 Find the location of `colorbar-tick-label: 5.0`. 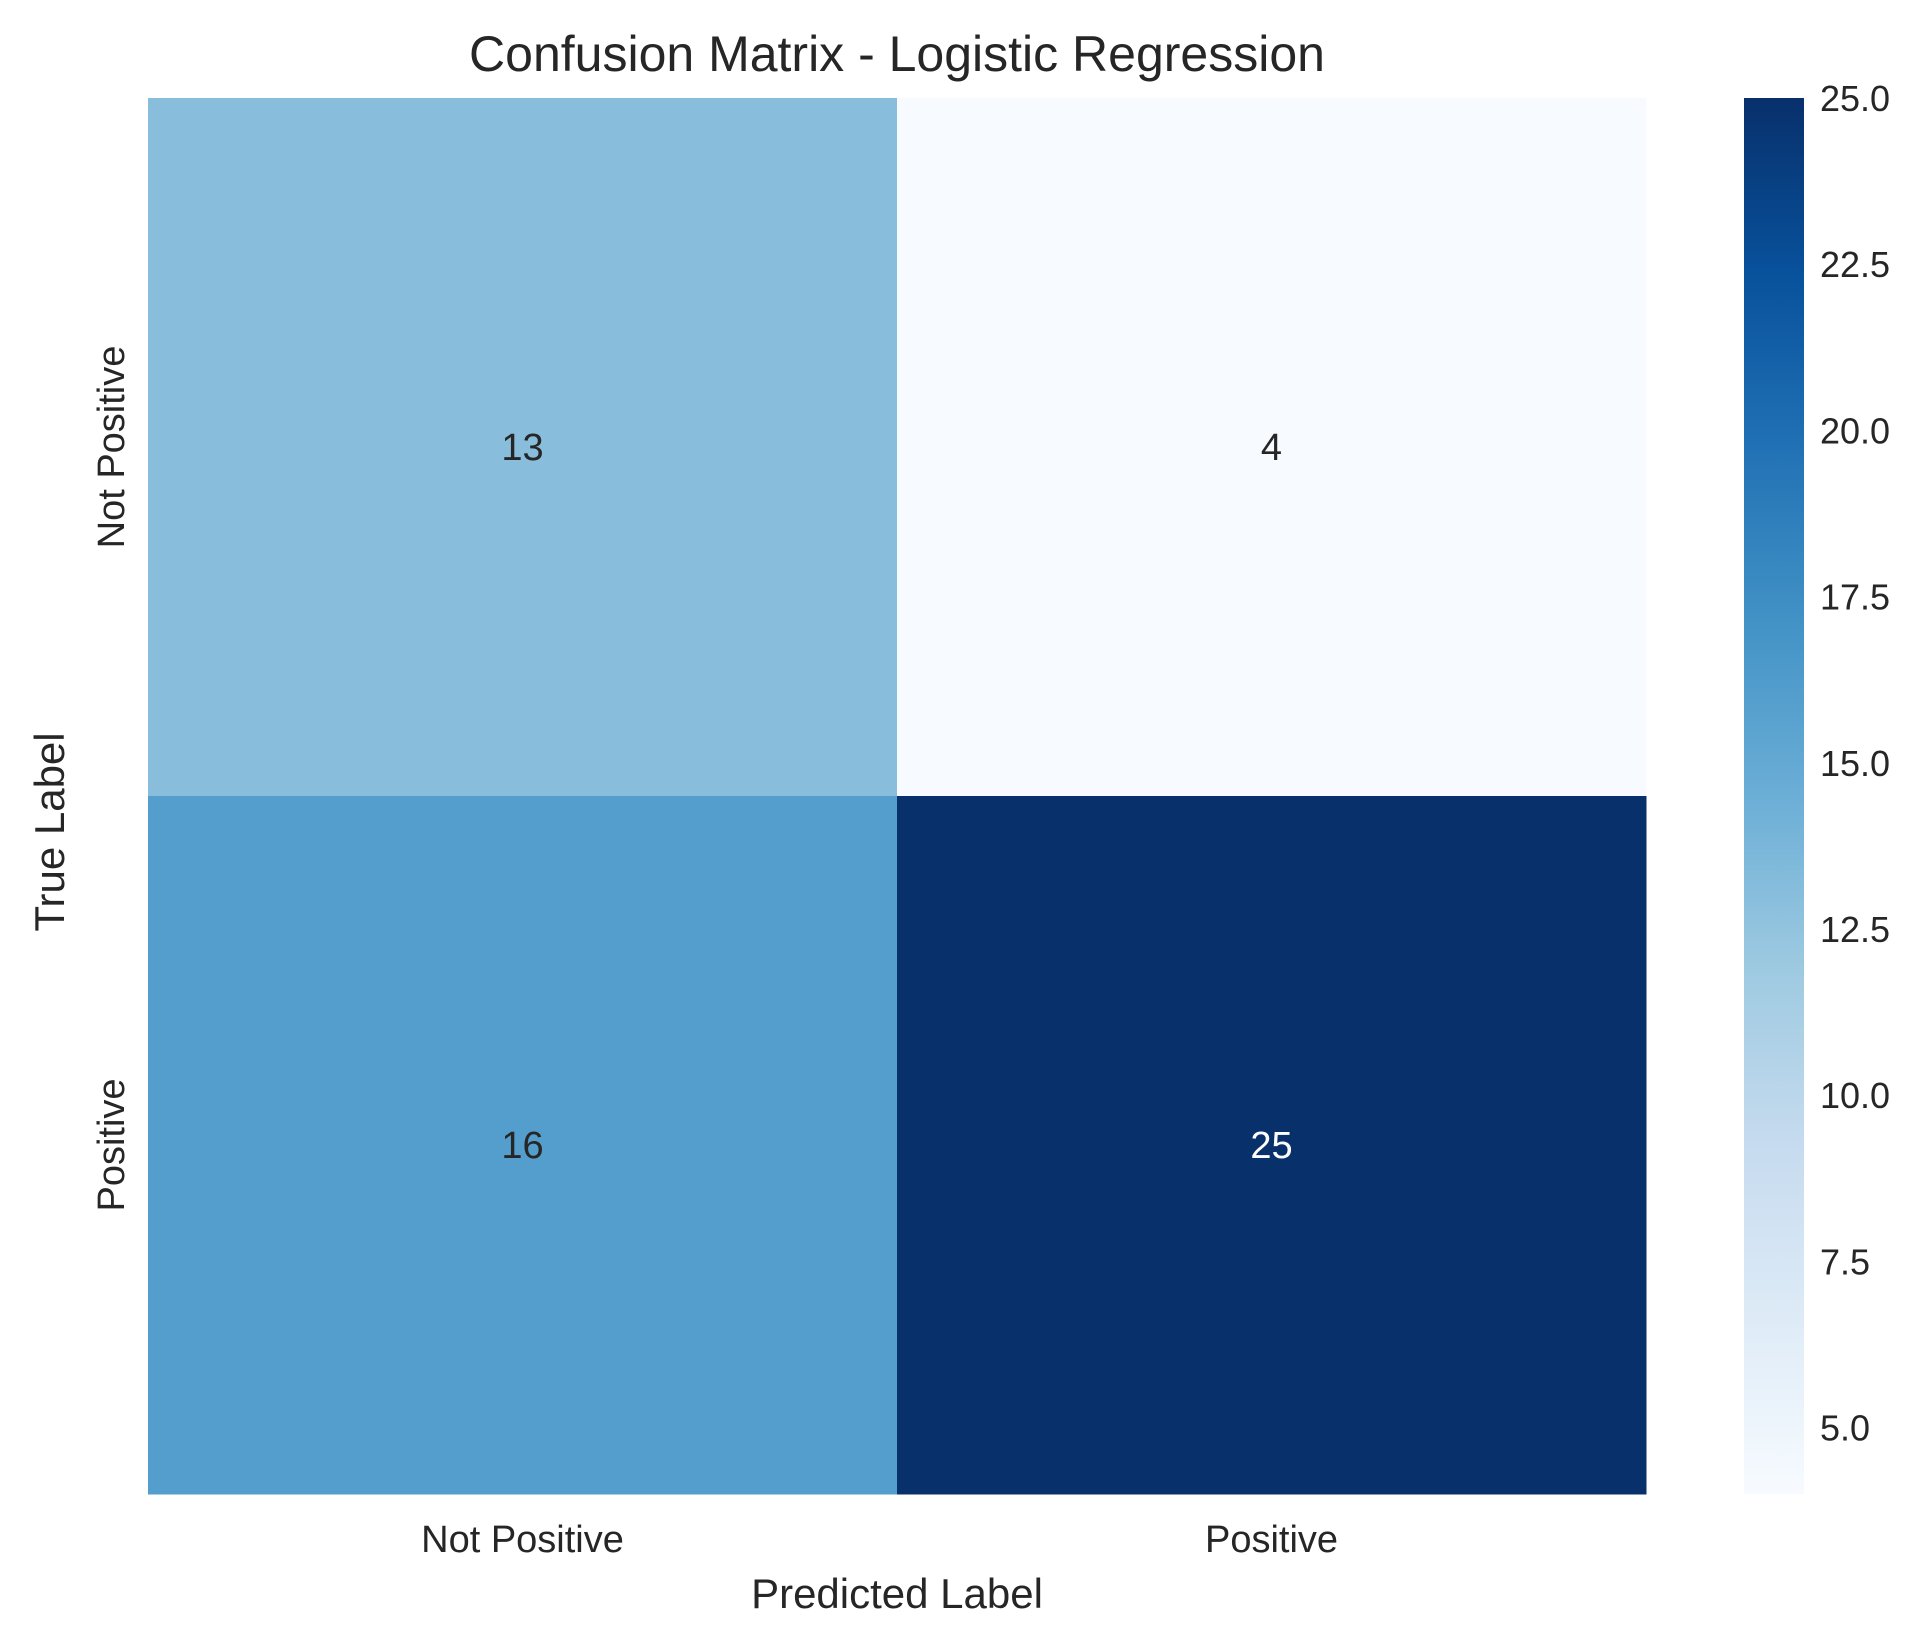

colorbar-tick-label: 5.0 is located at coordinates (1845, 1428).